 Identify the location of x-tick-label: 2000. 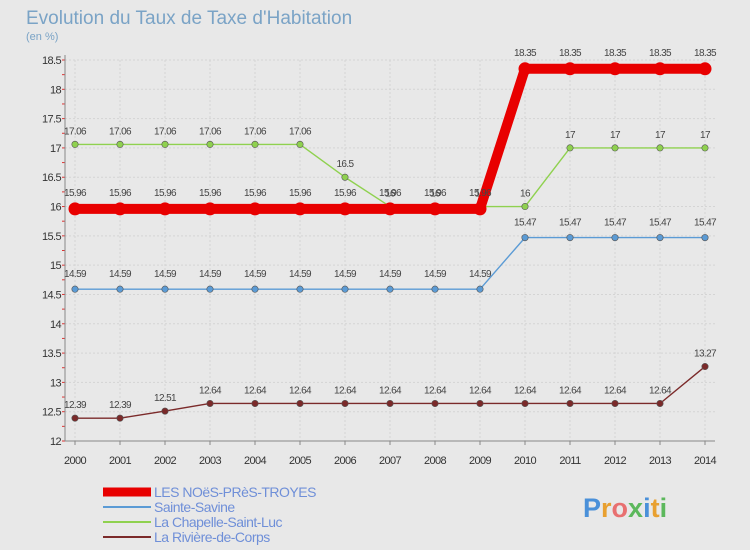
(75, 461).